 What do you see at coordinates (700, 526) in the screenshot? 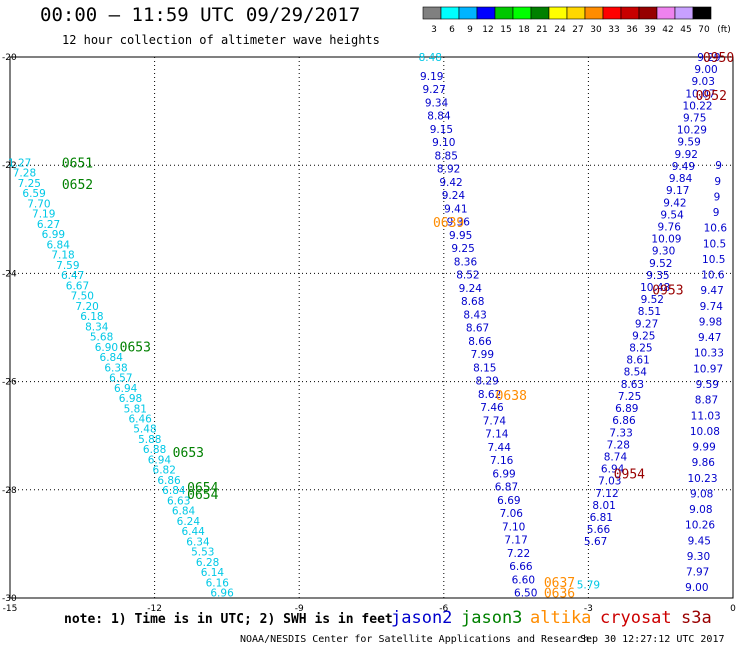
I see `wave-height-value: 10.26` at bounding box center [700, 526].